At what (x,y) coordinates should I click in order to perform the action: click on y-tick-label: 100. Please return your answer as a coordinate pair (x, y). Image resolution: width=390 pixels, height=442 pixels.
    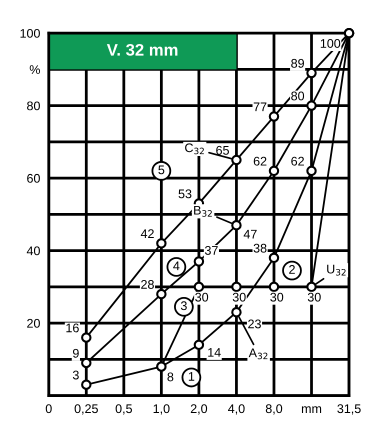
    Looking at the image, I should click on (30, 33).